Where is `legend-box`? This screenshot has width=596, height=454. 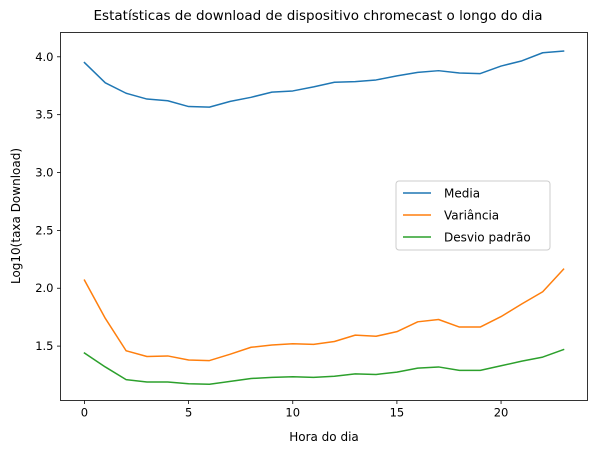
legend-box is located at coordinates (473, 215).